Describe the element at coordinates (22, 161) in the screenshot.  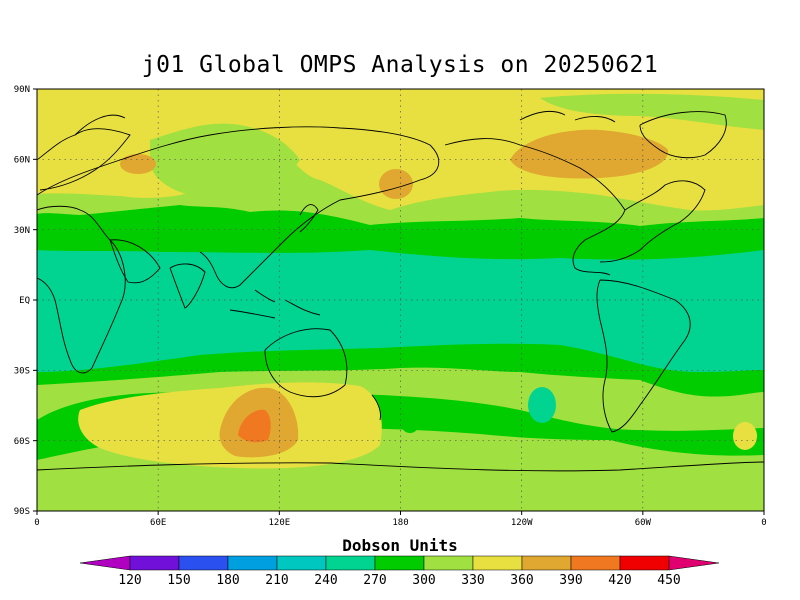
I see `lat-label: 60N` at that location.